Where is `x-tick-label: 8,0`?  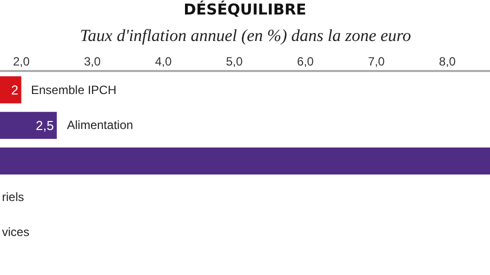 x-tick-label: 8,0 is located at coordinates (447, 61).